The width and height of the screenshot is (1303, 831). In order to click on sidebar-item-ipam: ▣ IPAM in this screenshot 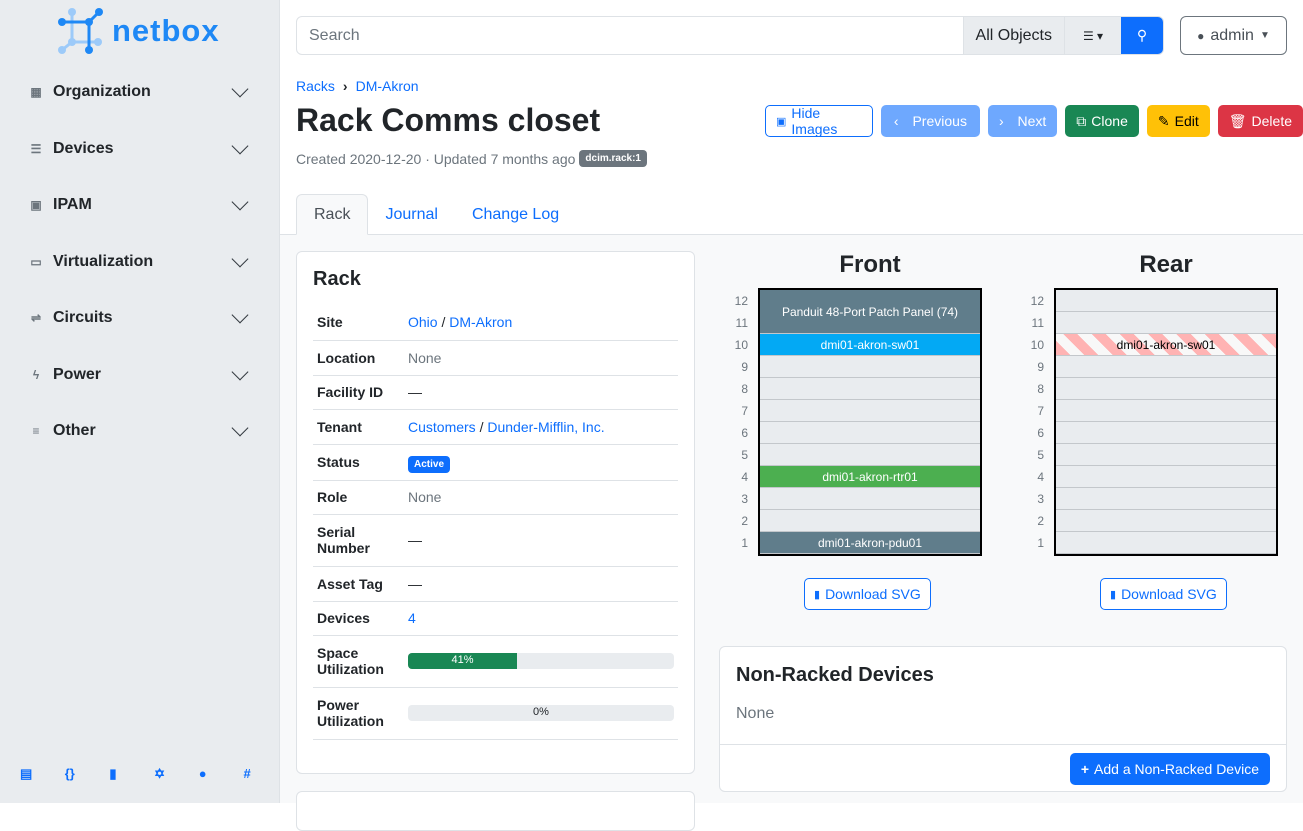, I will do `click(140, 205)`.